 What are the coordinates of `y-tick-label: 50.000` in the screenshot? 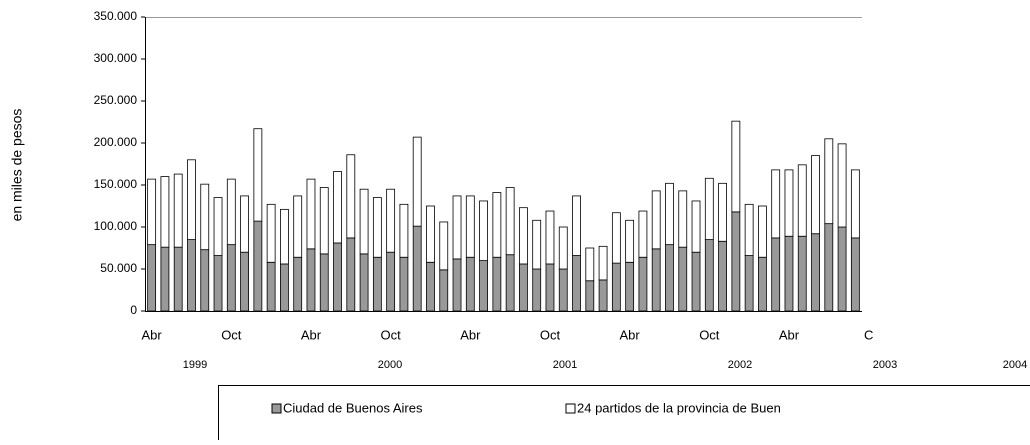 It's located at (118, 268).